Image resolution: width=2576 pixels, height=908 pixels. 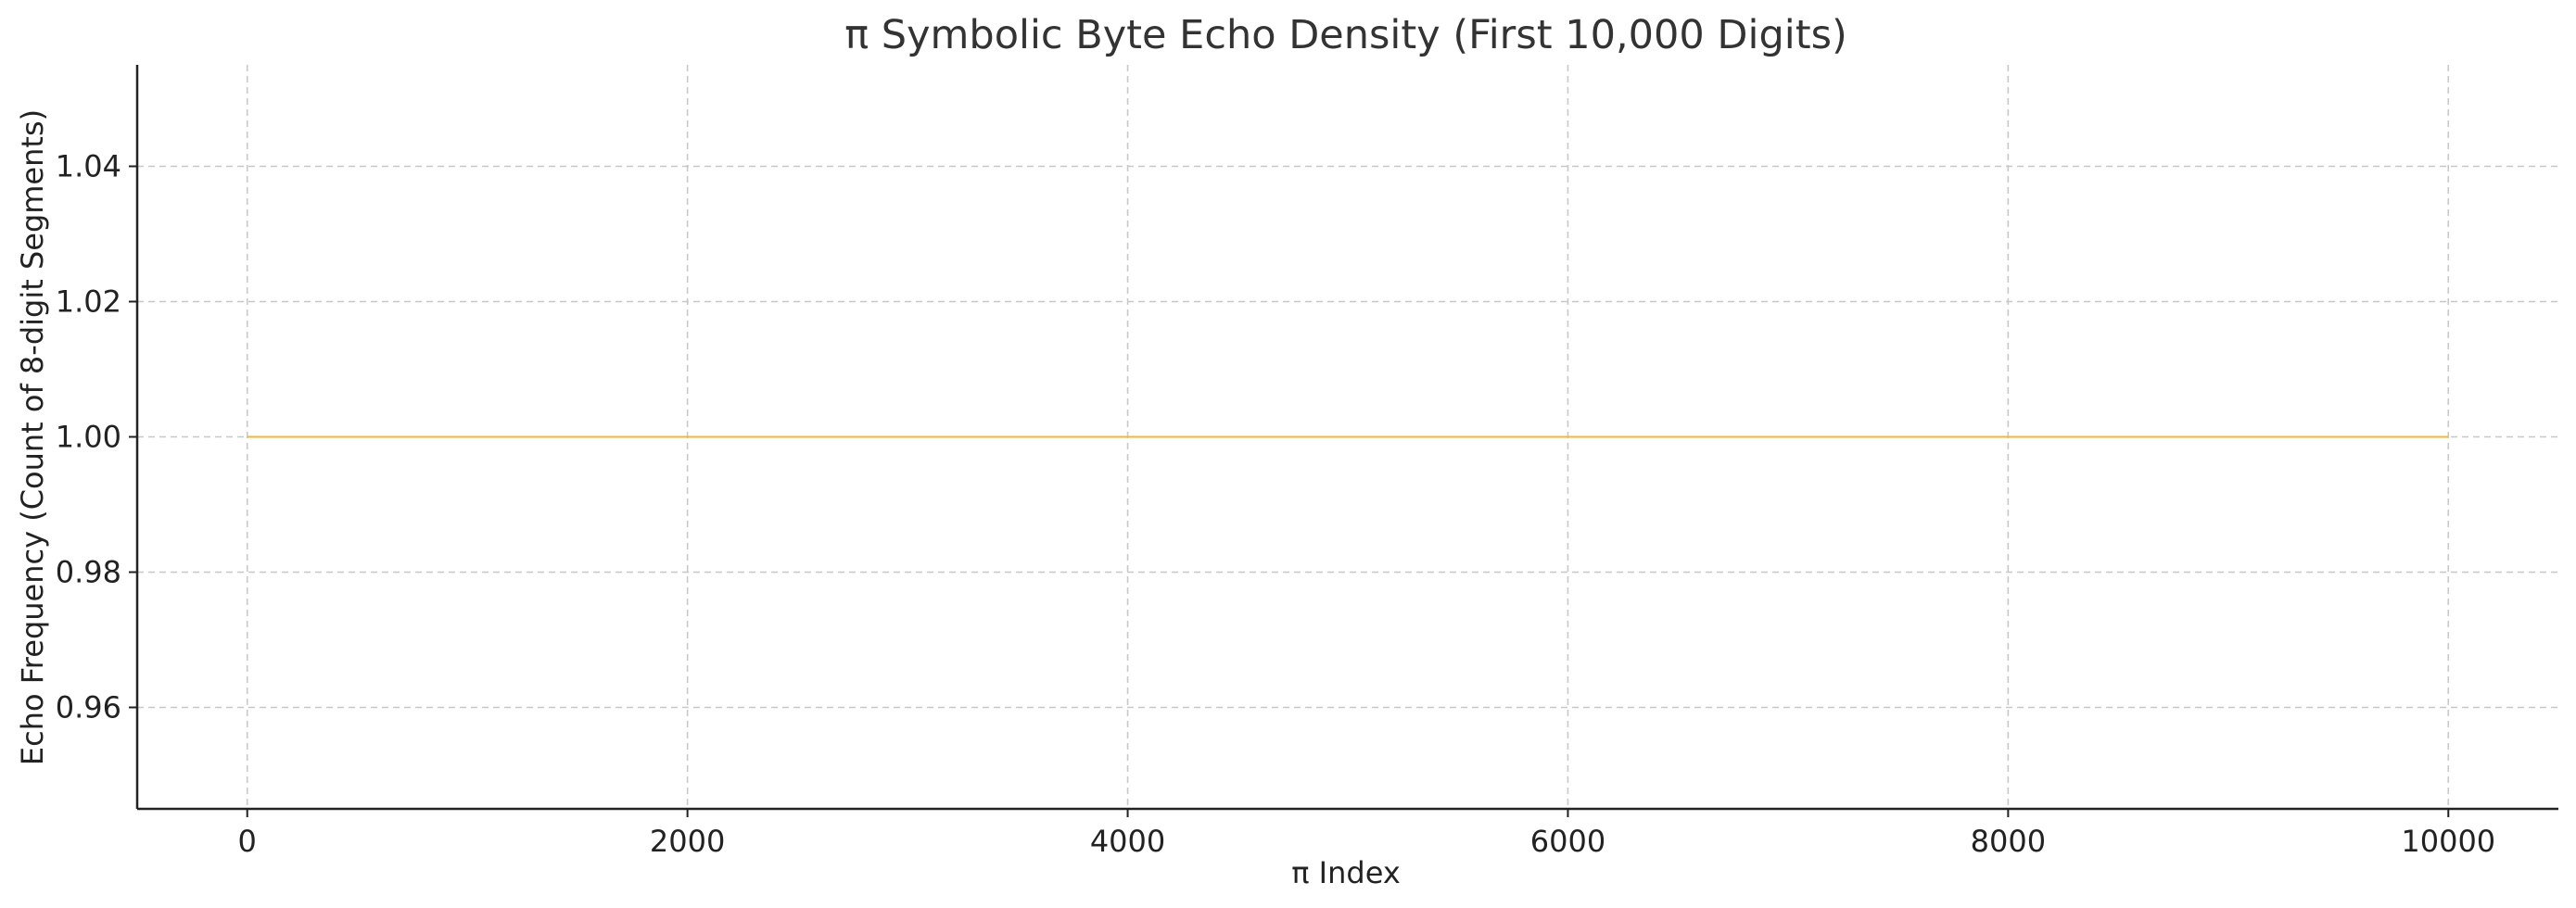 I want to click on y-tick-label-1: 0.98, so click(x=88, y=572).